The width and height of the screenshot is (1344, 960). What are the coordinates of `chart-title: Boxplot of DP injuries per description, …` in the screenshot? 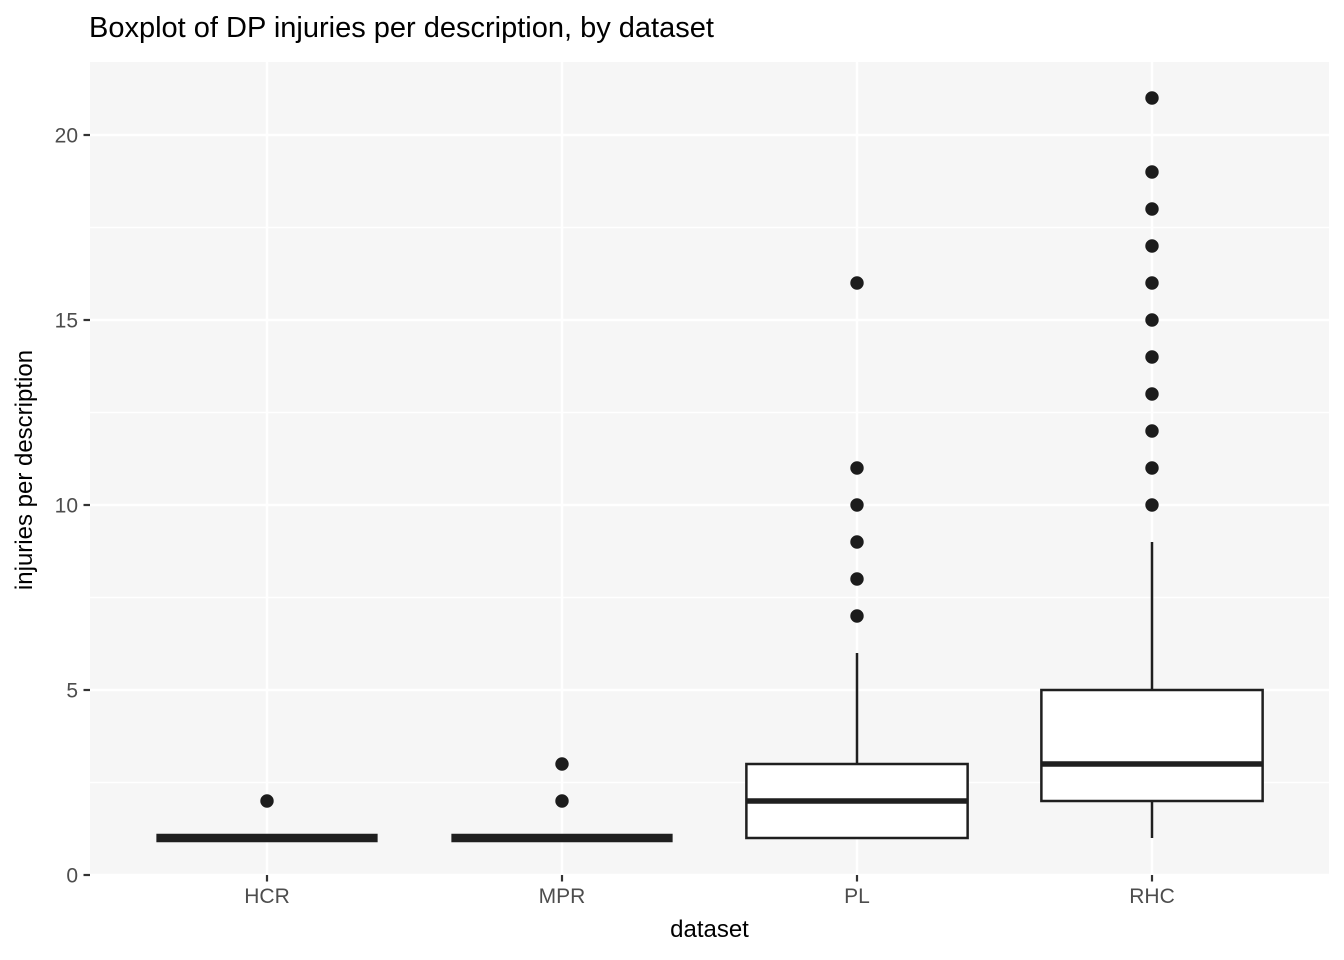 It's located at (401, 28).